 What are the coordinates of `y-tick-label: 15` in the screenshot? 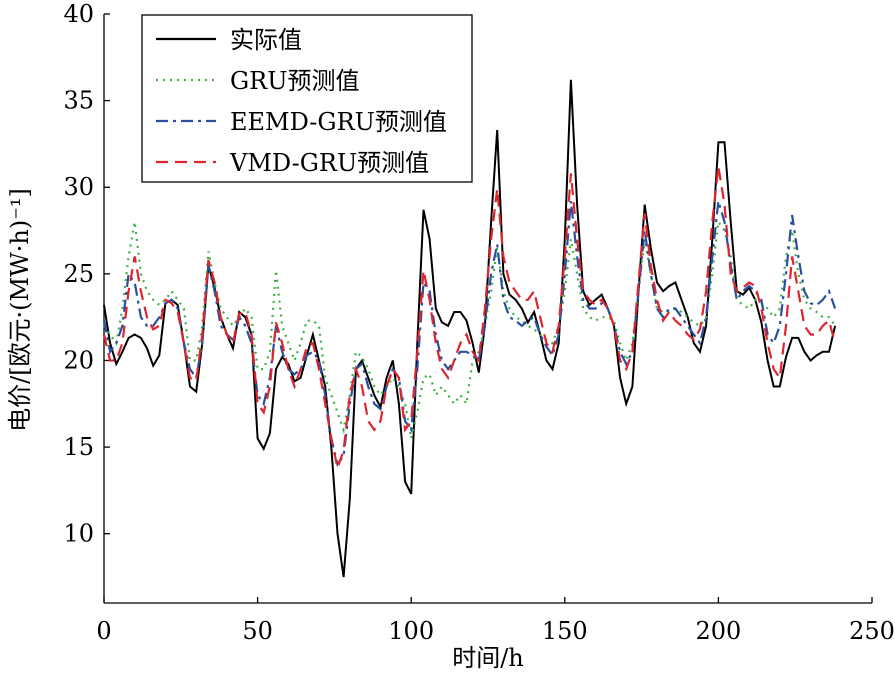 It's located at (78, 447).